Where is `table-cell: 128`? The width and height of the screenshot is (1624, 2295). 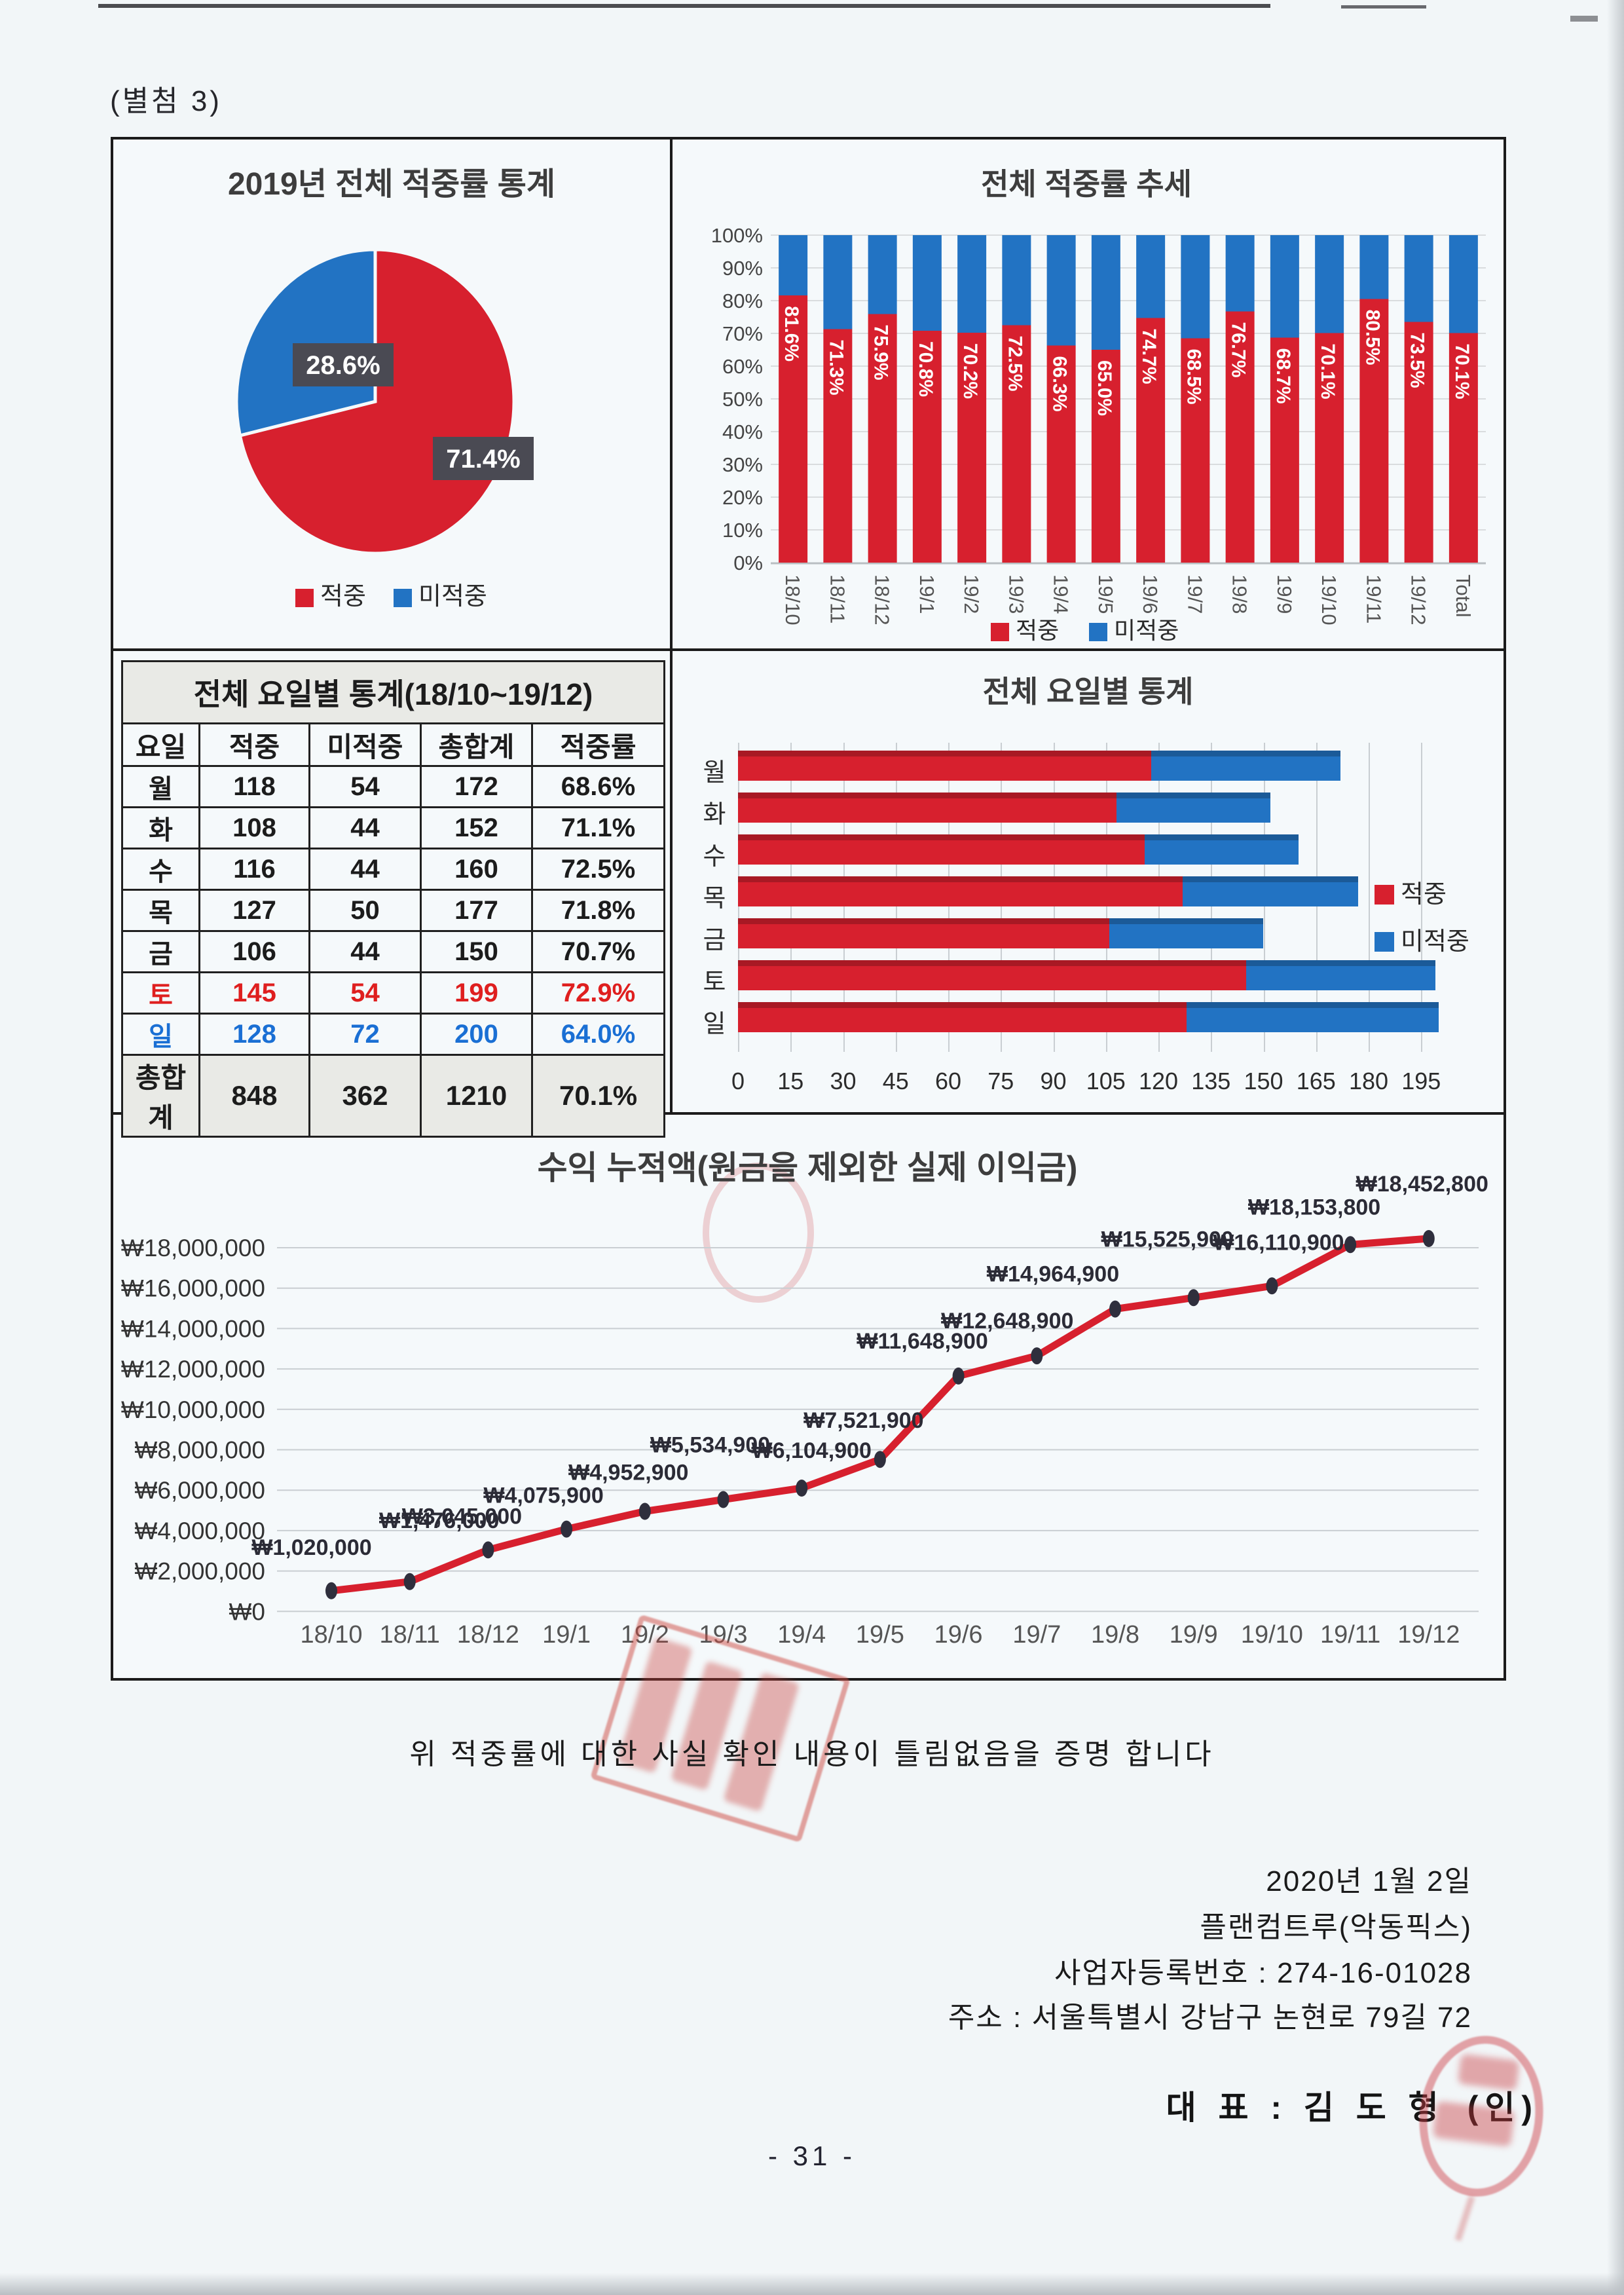
table-cell: 128 is located at coordinates (254, 1034).